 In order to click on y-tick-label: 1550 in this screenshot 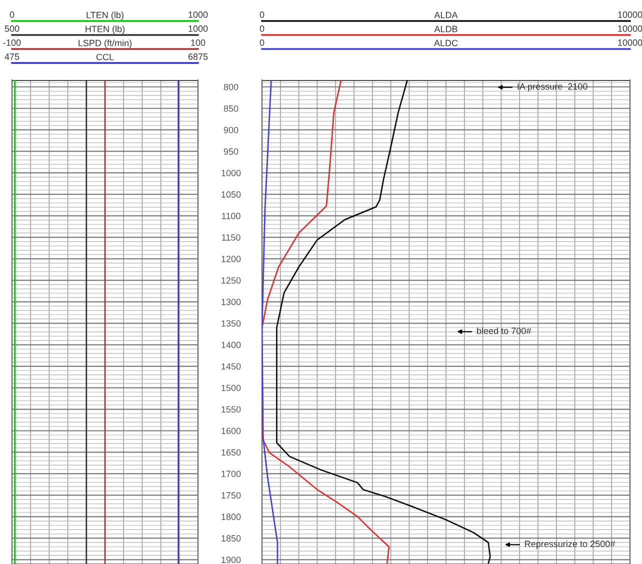, I will do `click(231, 409)`.